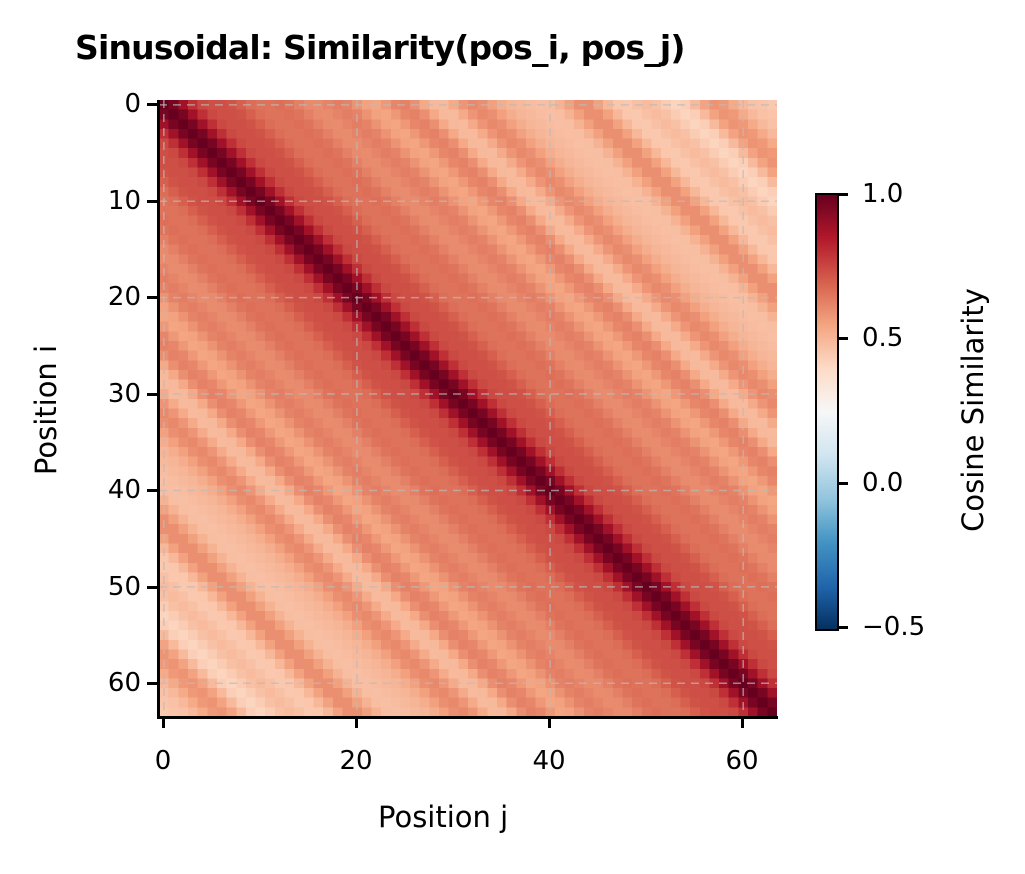 The height and width of the screenshot is (874, 1025). Describe the element at coordinates (124, 394) in the screenshot. I see `y-tick-label: 30` at that location.